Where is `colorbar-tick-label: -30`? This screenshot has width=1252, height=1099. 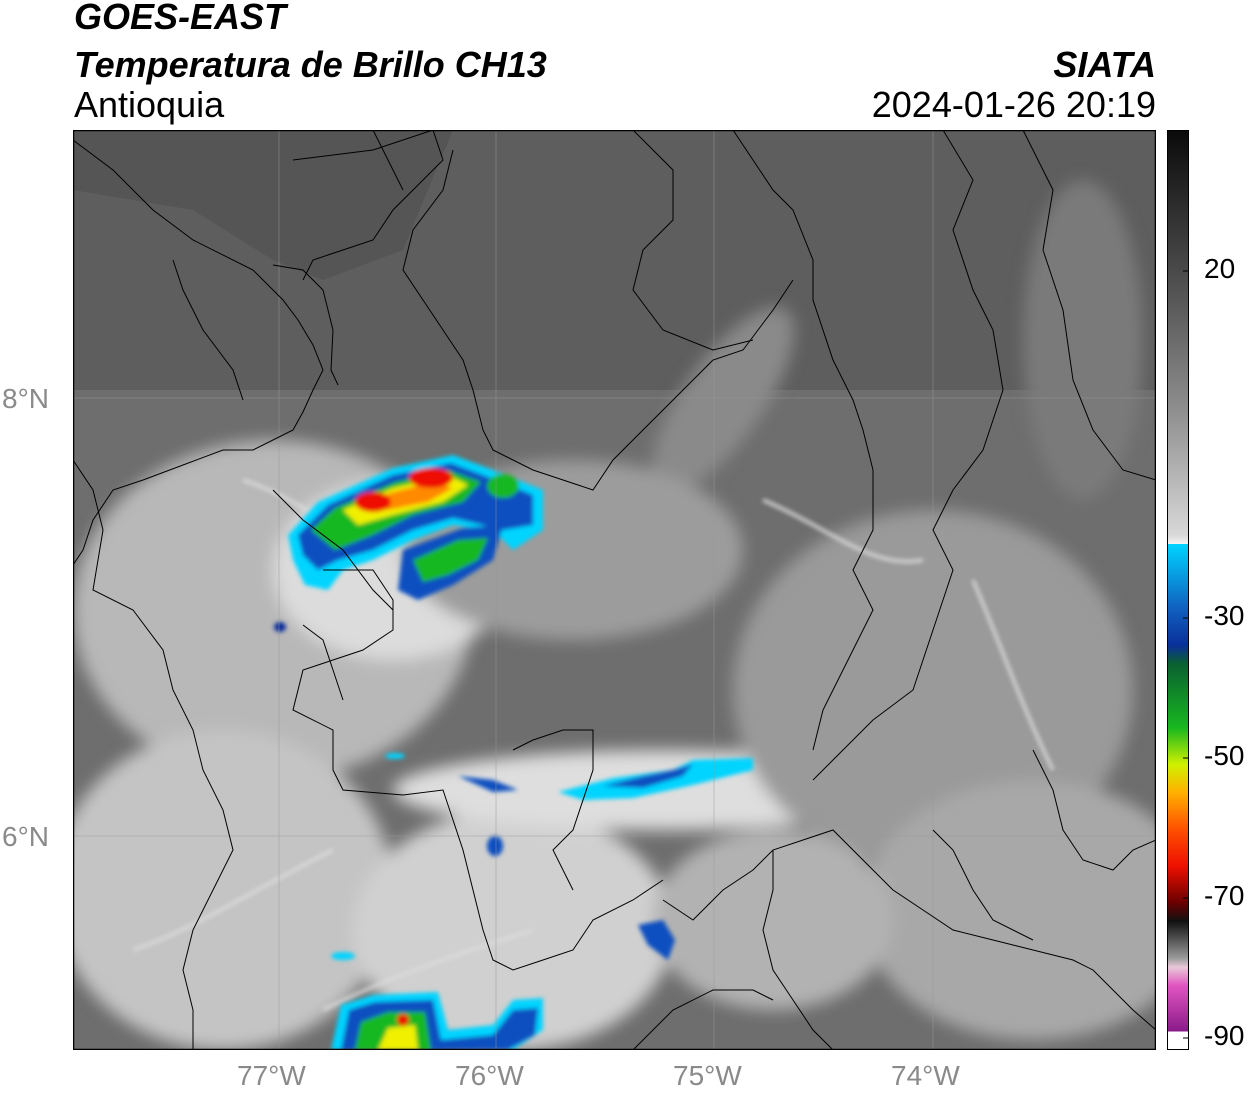 colorbar-tick-label: -30 is located at coordinates (1224, 615).